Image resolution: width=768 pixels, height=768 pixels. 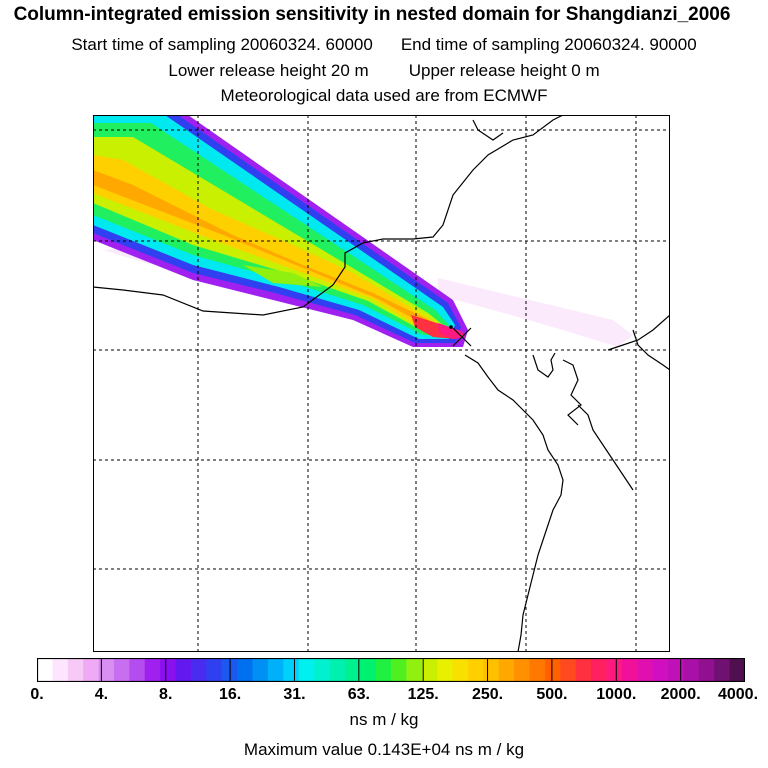 What do you see at coordinates (738, 694) in the screenshot?
I see `colorbar-tick-label: 4000.` at bounding box center [738, 694].